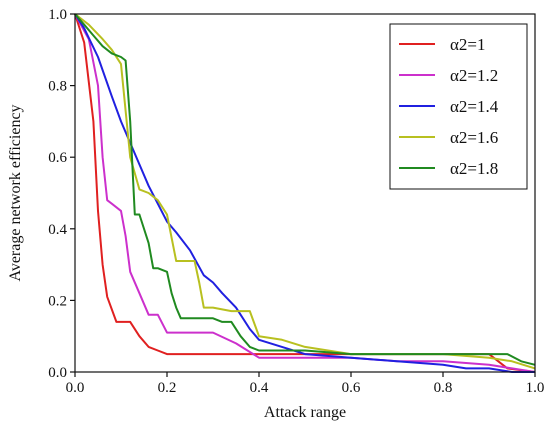 The height and width of the screenshot is (434, 550). Describe the element at coordinates (305, 412) in the screenshot. I see `x-axis-title: Attack range` at that location.